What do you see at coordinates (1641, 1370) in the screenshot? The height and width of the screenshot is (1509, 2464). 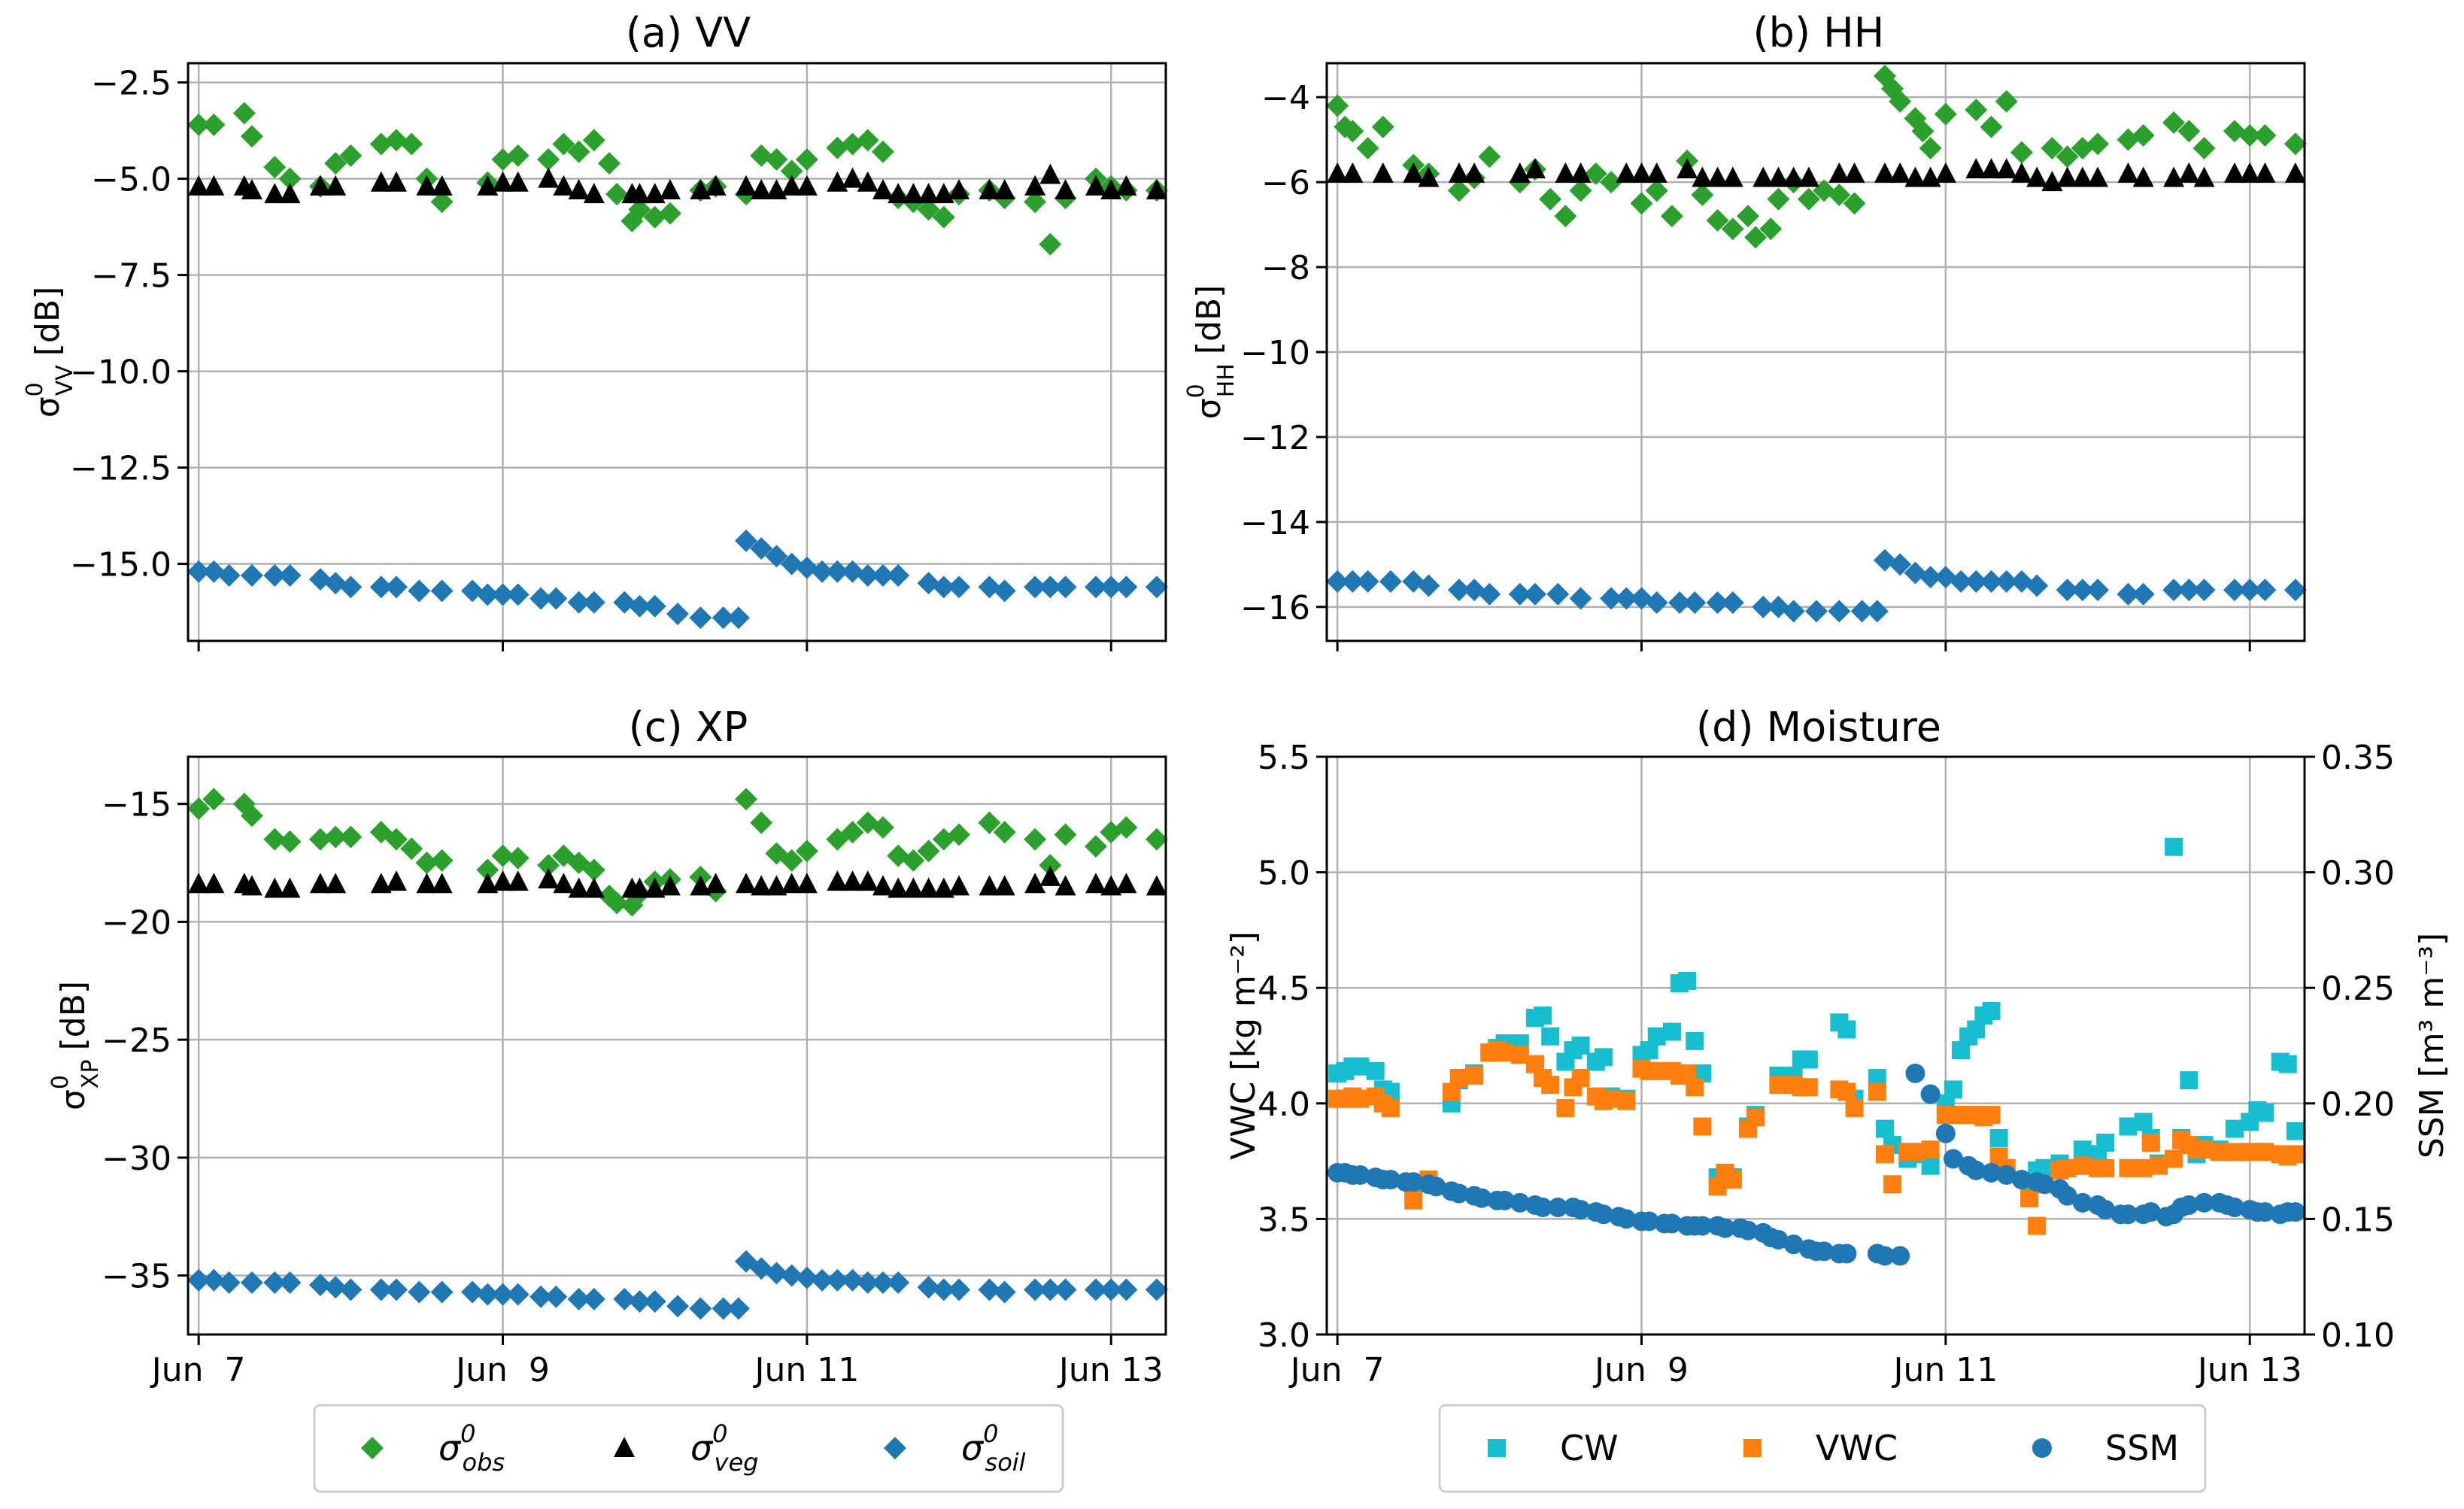 I see `panel-d-xtick-label: Jun 9` at bounding box center [1641, 1370].